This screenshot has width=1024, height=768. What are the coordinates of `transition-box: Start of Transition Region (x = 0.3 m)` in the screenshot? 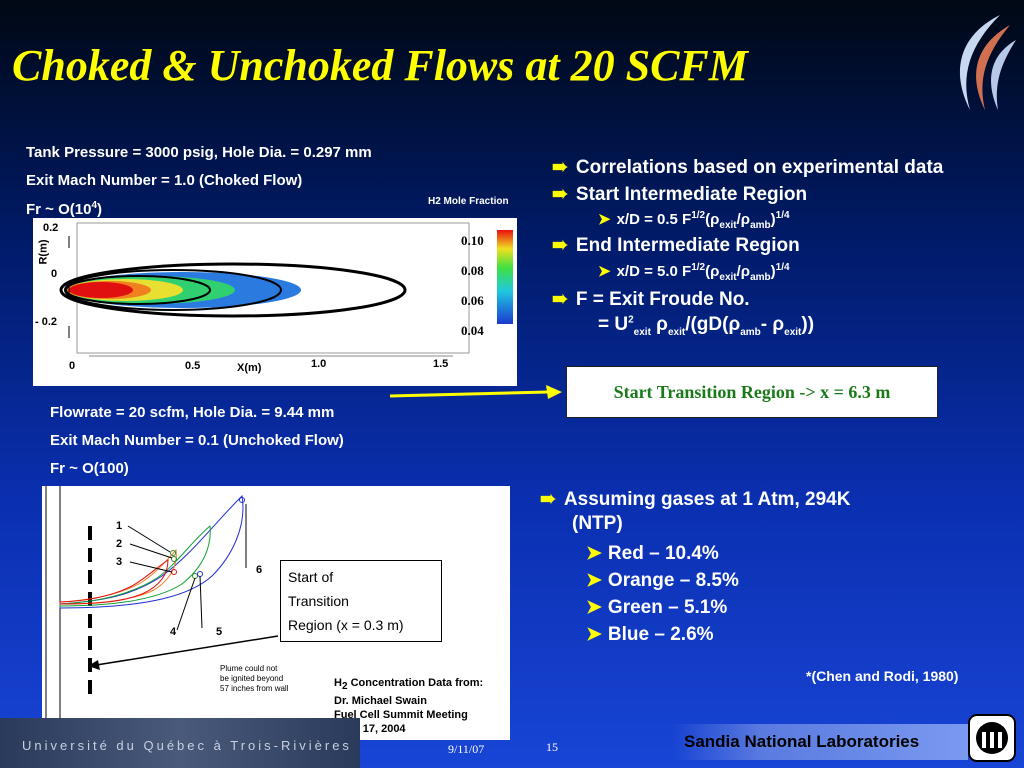 It's located at (361, 601).